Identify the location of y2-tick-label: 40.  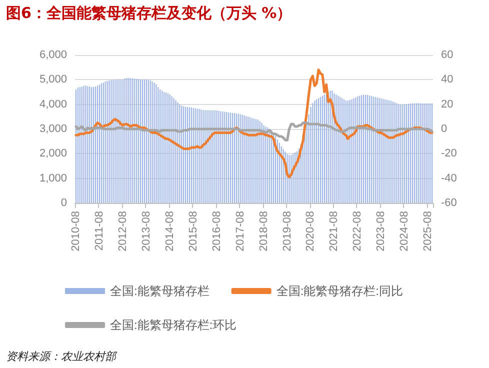
(447, 80).